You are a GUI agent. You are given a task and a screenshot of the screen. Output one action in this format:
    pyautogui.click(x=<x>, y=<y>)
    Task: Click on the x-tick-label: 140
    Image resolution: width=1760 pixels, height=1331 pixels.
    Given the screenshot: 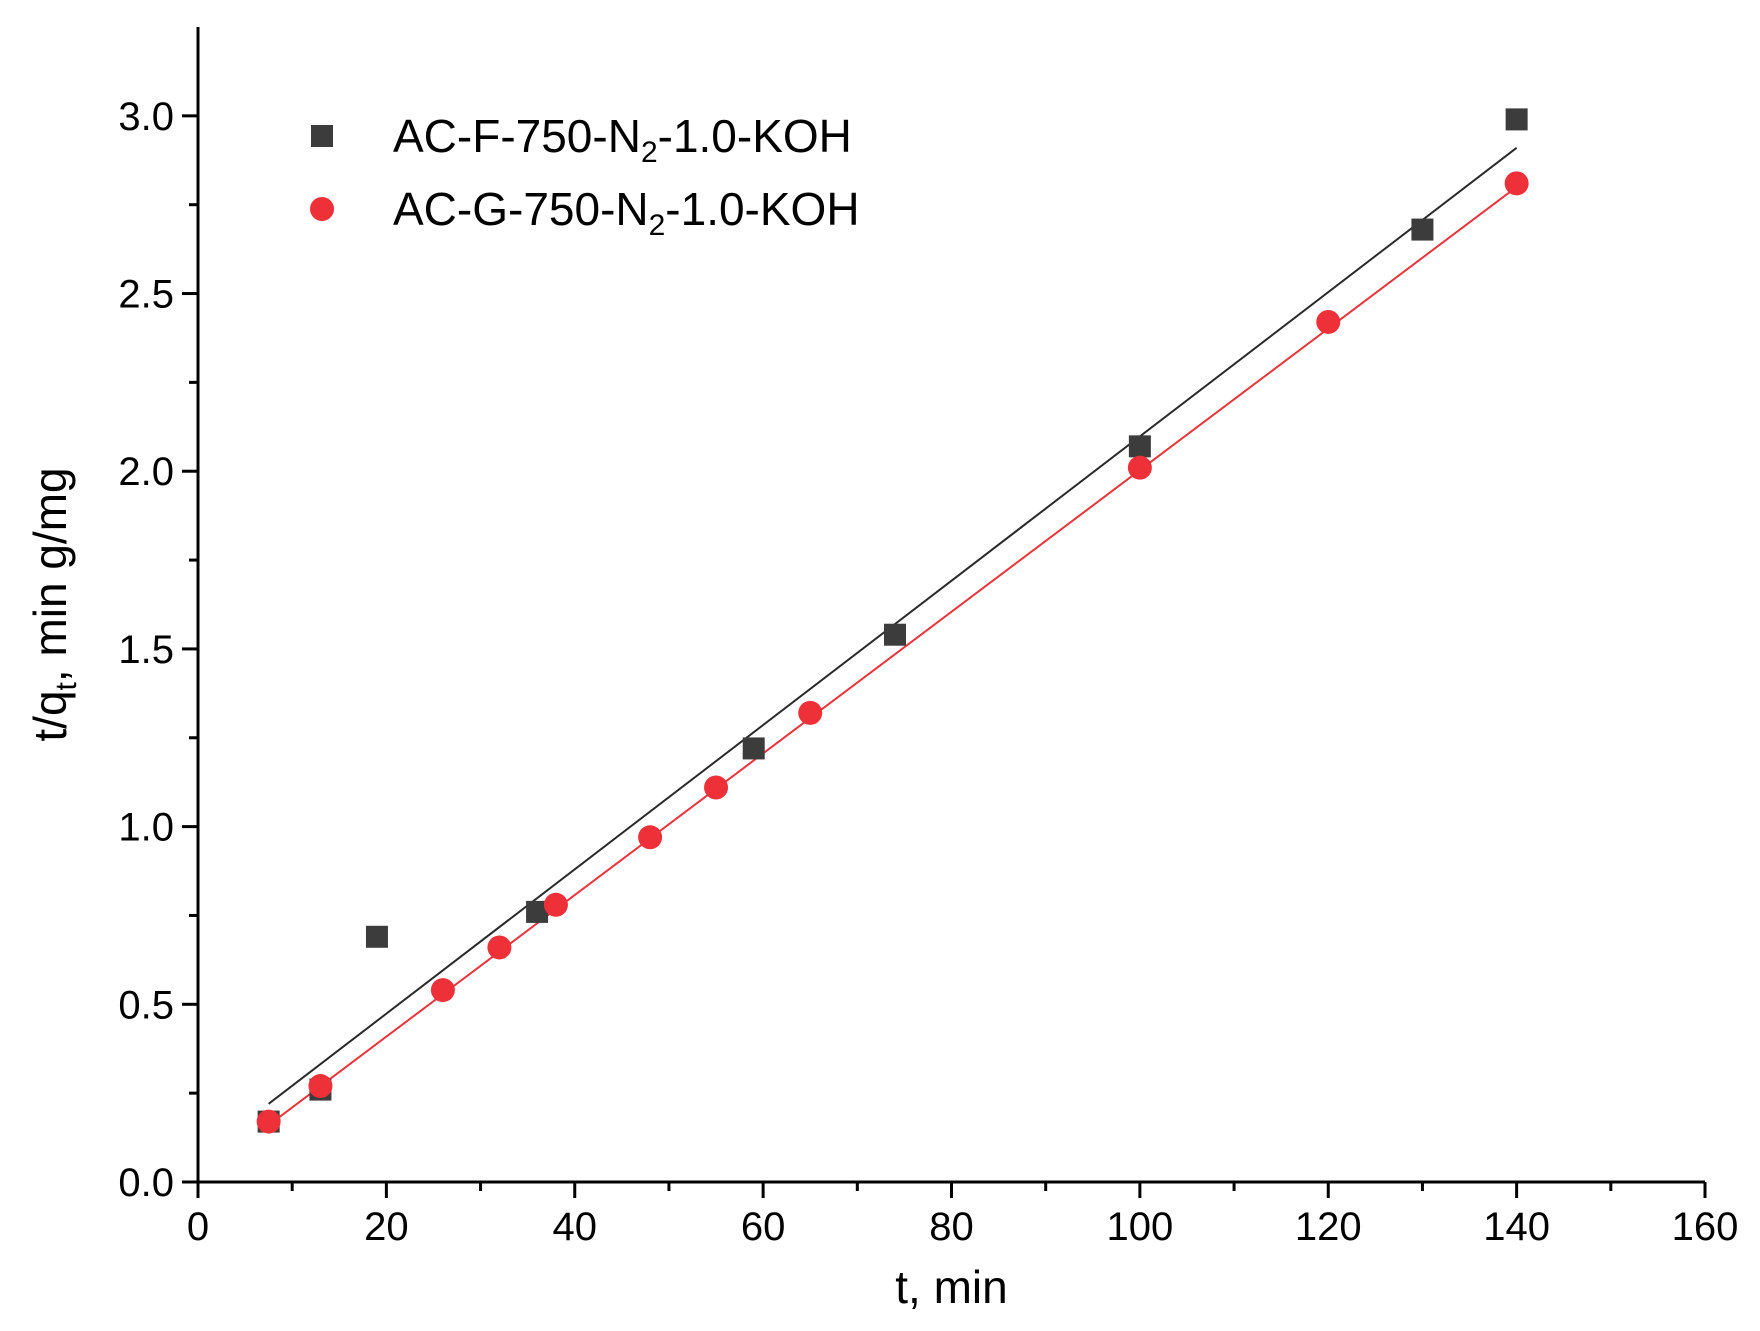 What is the action you would take?
    pyautogui.click(x=1516, y=1227)
    